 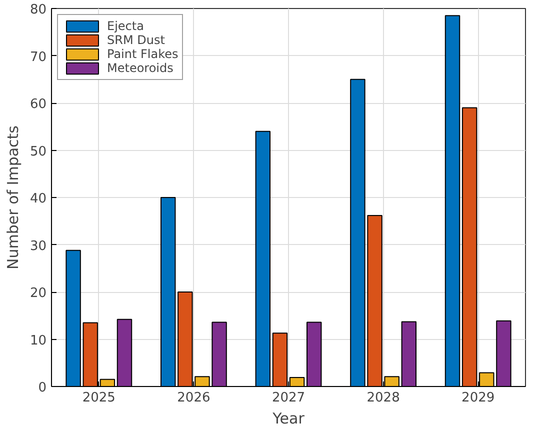 I want to click on x-tick-label: 2028, so click(x=383, y=398).